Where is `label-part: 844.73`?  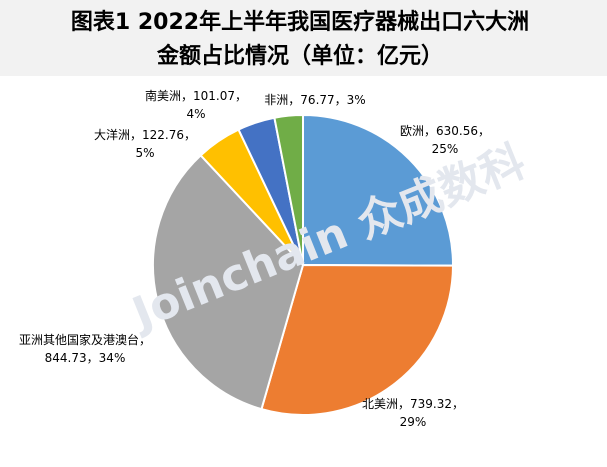
label-part: 844.73 is located at coordinates (66, 358).